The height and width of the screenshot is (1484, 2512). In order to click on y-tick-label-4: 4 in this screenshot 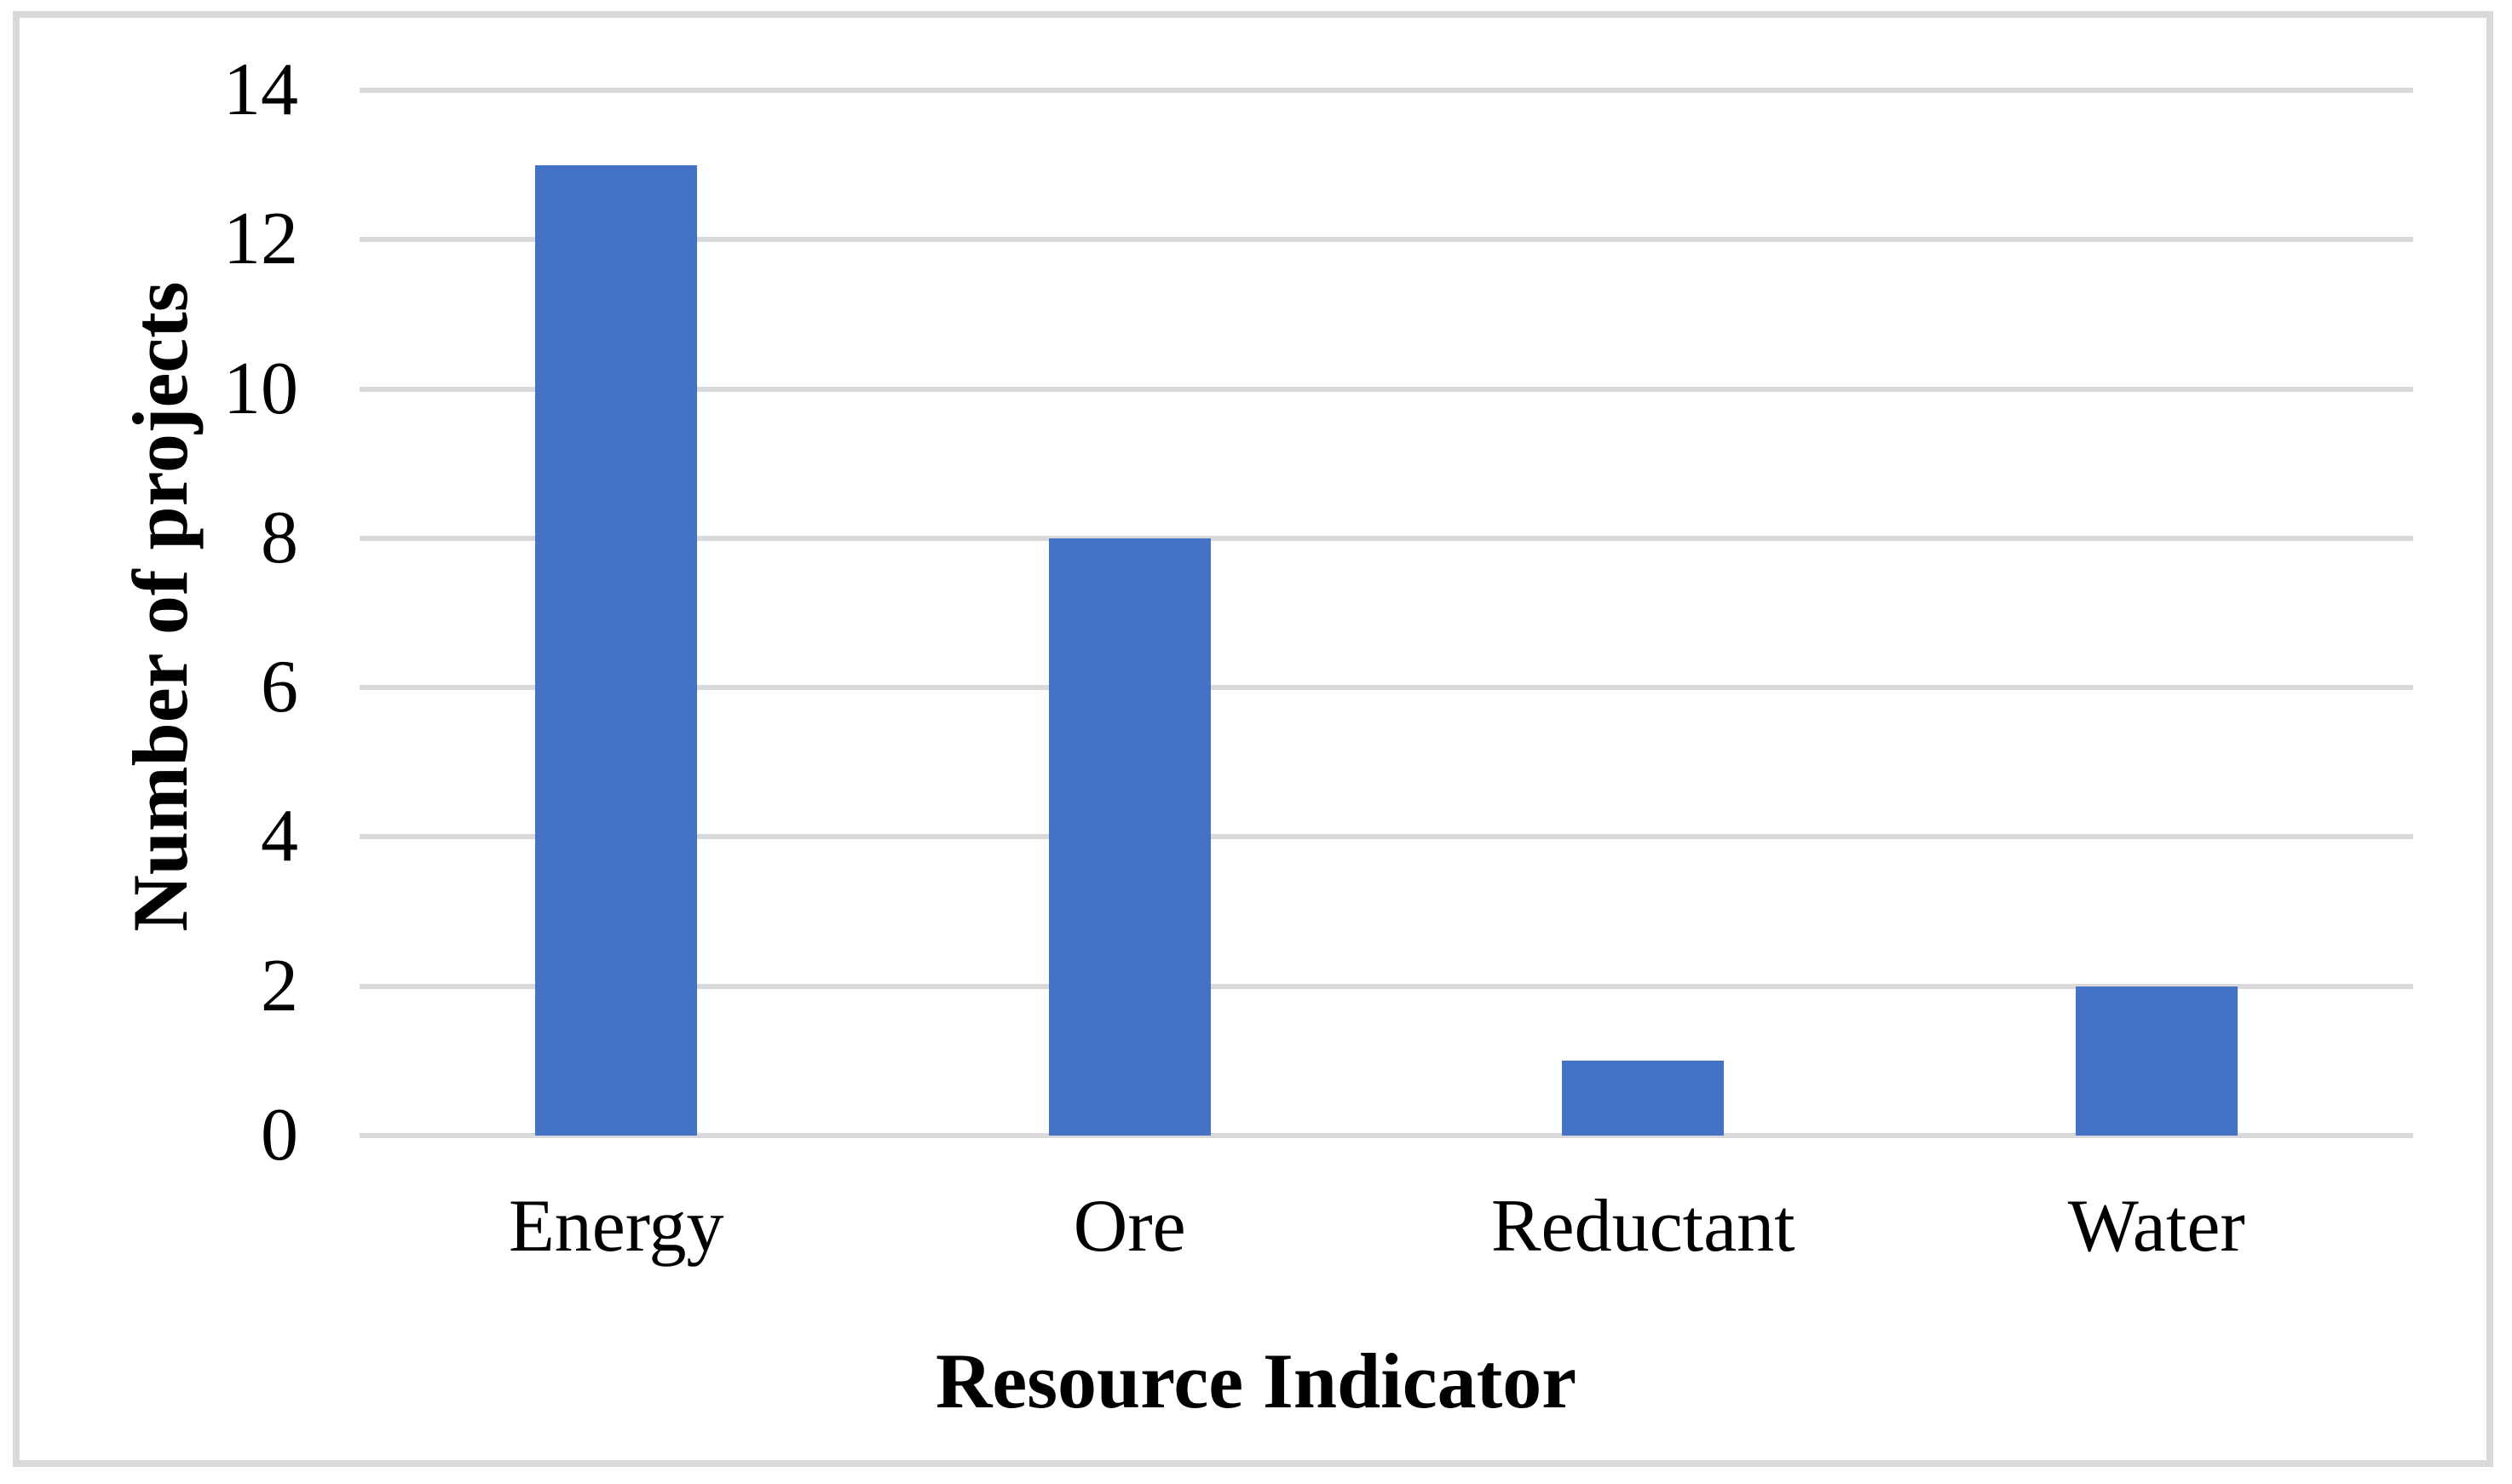, I will do `click(279, 836)`.